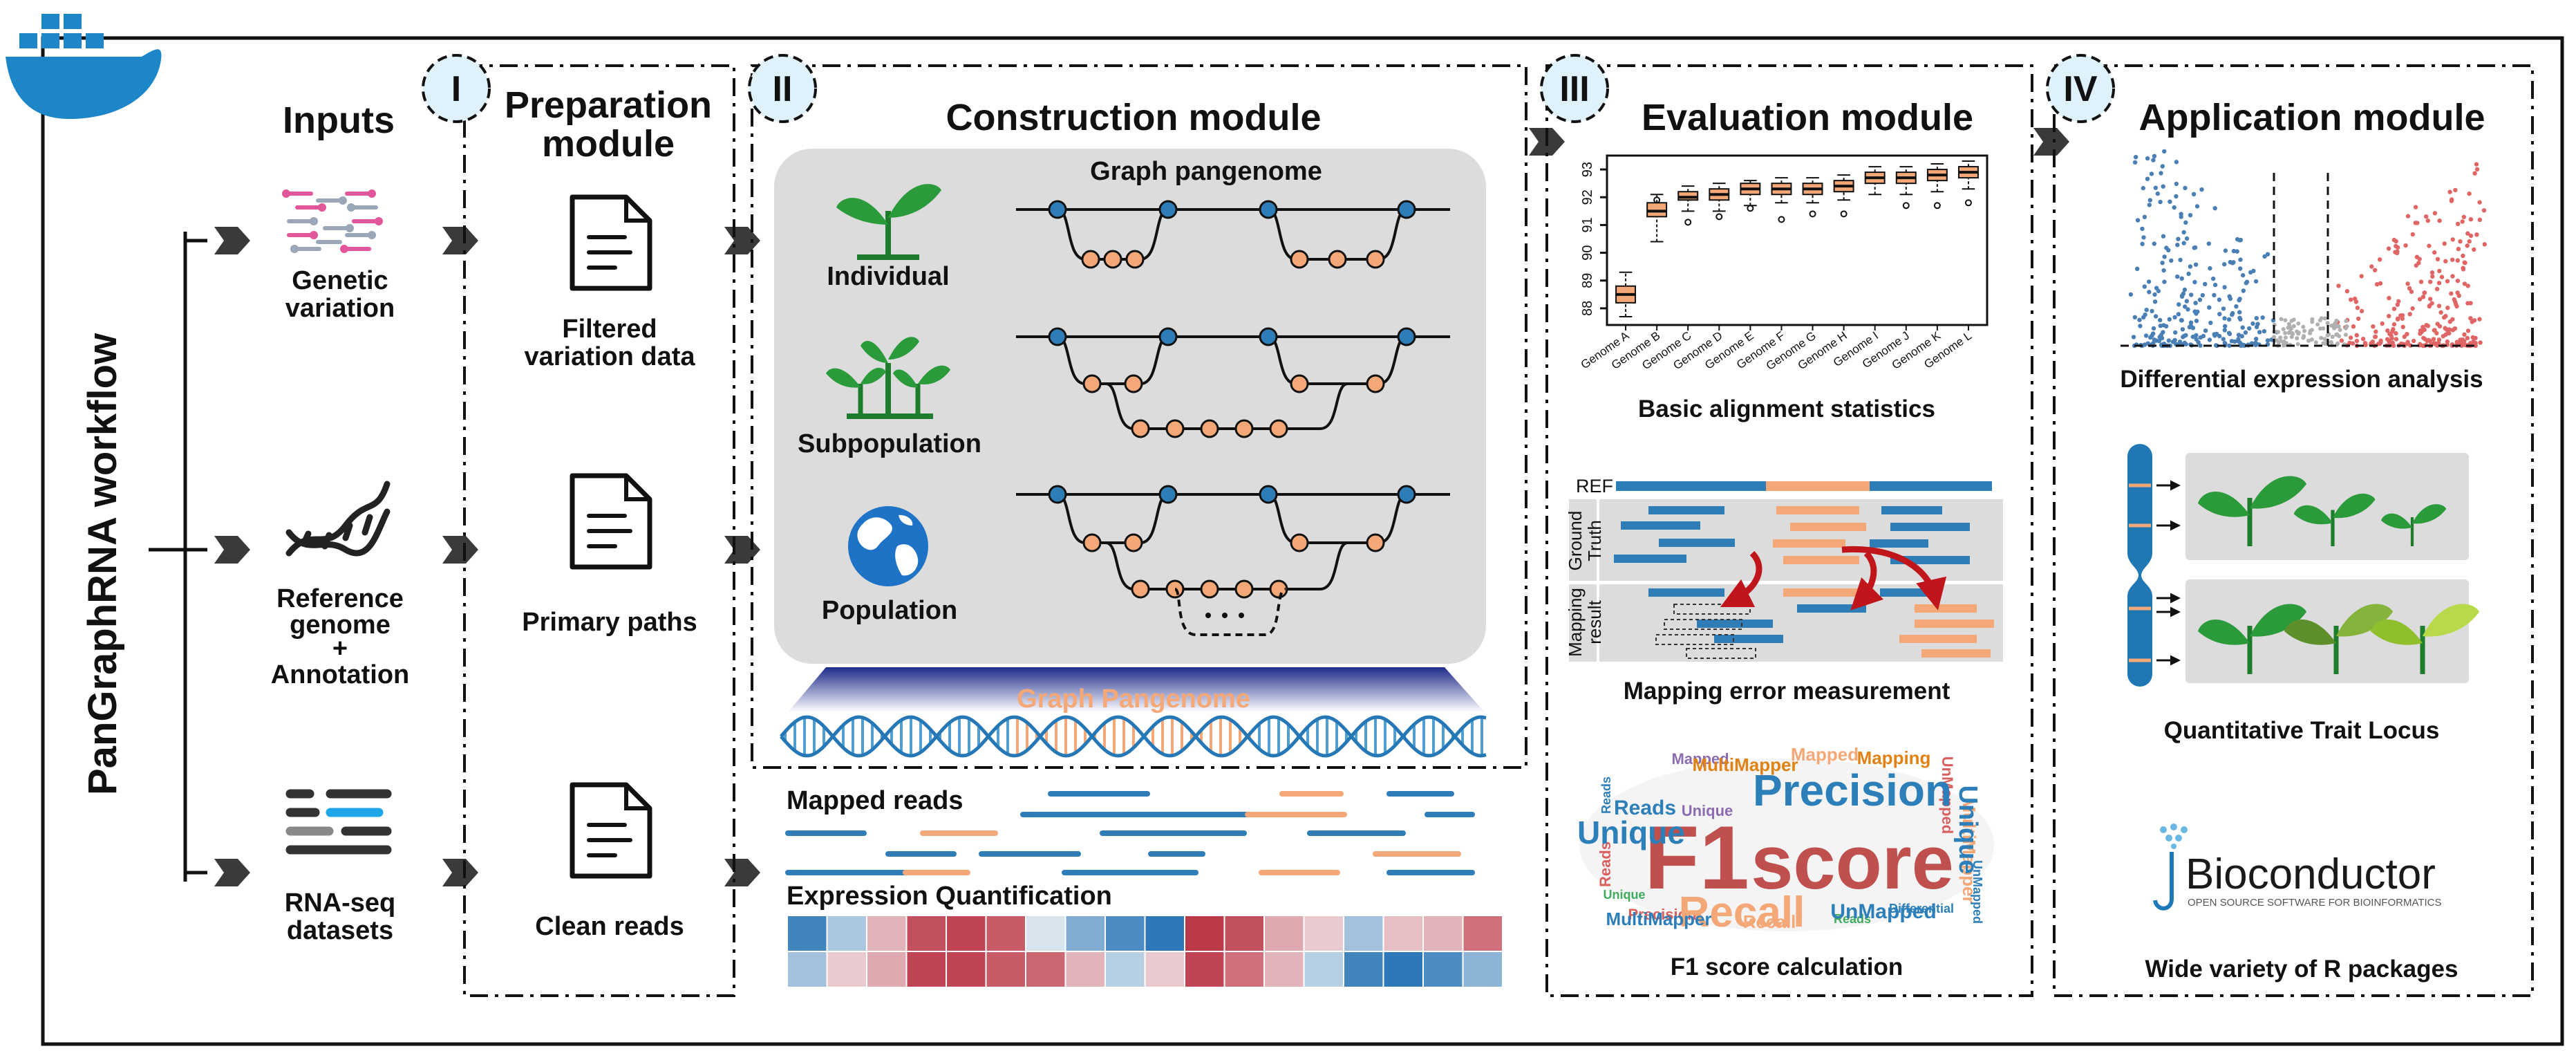 The width and height of the screenshot is (2576, 1051). I want to click on evaluation-heading: Evaluation module, so click(1807, 117).